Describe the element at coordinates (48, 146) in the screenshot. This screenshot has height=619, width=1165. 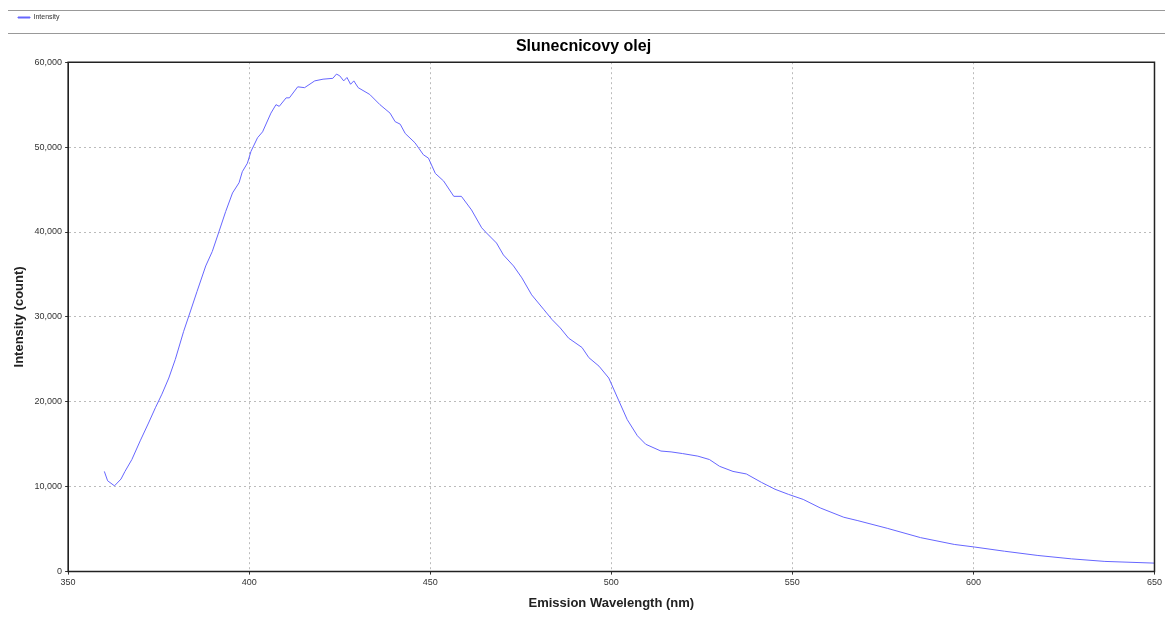
I see `y-tick-label: 50,000` at that location.